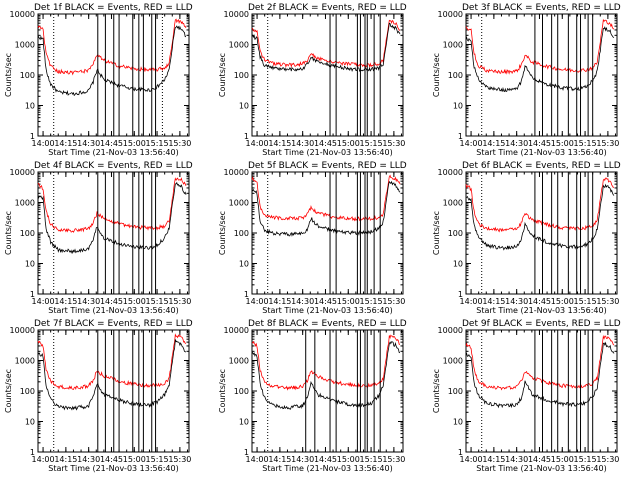 The height and width of the screenshot is (480, 640). What do you see at coordinates (327, 324) in the screenshot?
I see `panel-title: Det 8f BLACK = Events, RED = LLD` at bounding box center [327, 324].